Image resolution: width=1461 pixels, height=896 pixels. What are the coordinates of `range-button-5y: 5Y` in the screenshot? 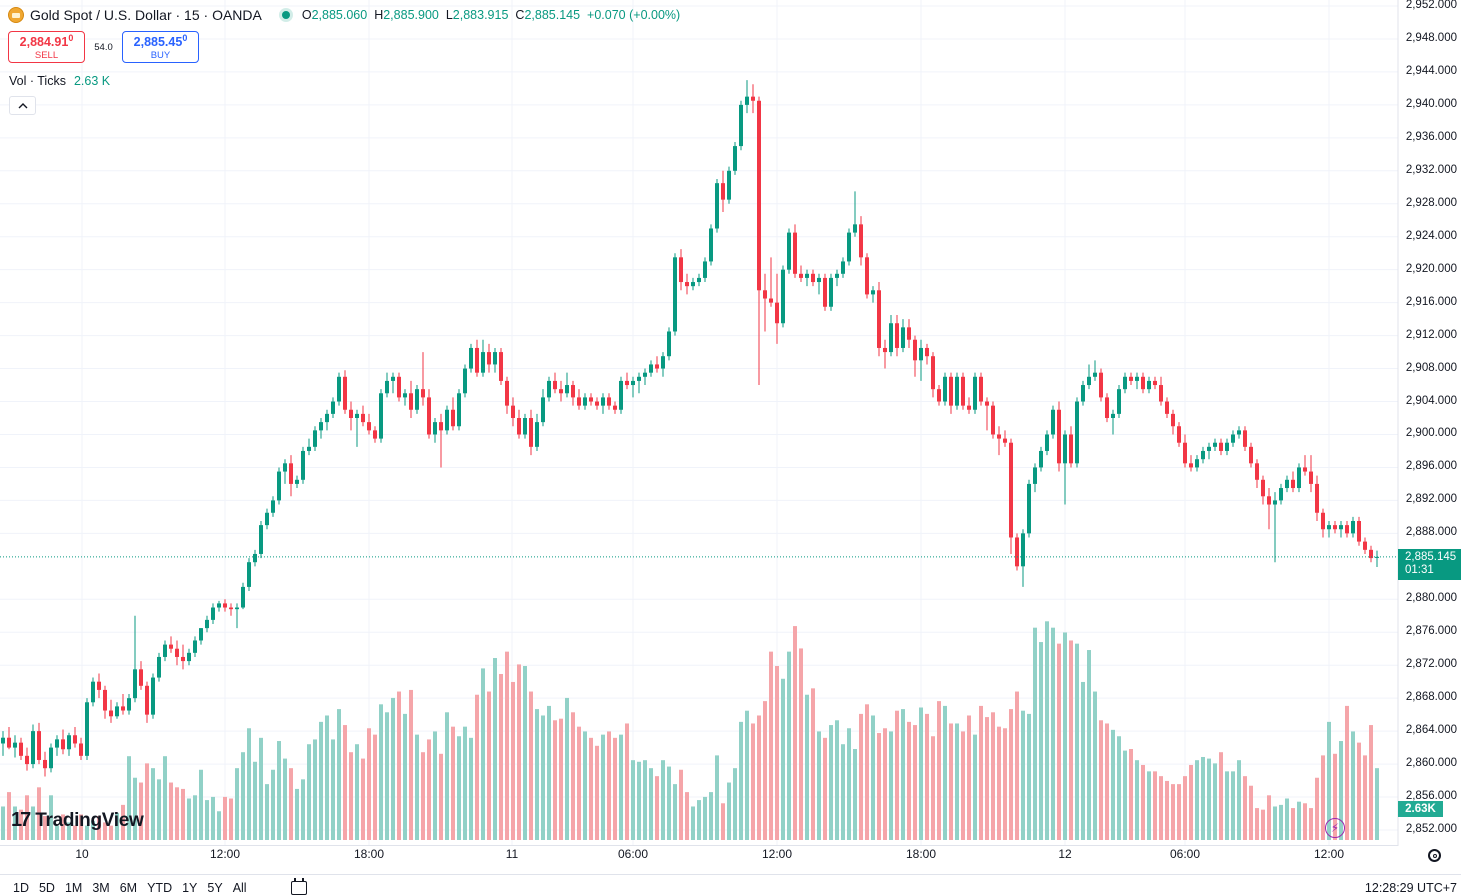 It's located at (215, 888).